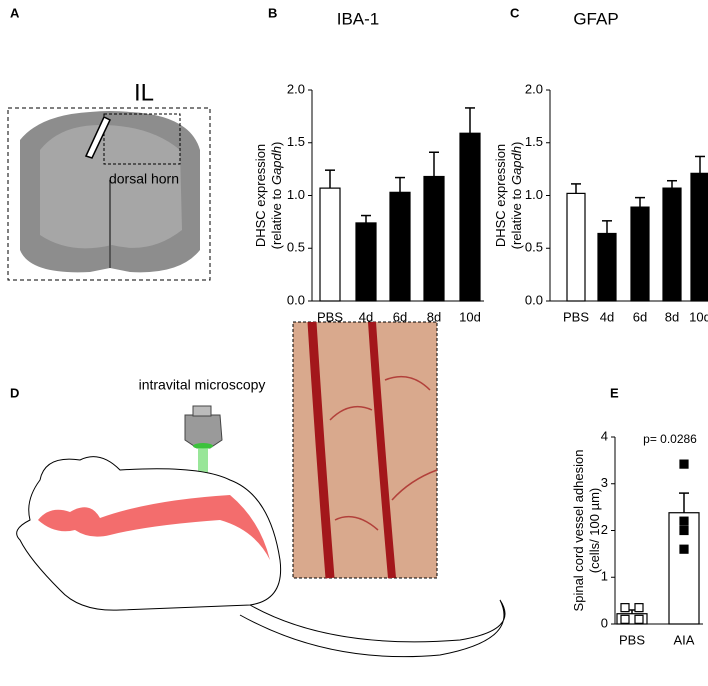 The width and height of the screenshot is (708, 686). I want to click on y-tick-label: 3, so click(604, 482).